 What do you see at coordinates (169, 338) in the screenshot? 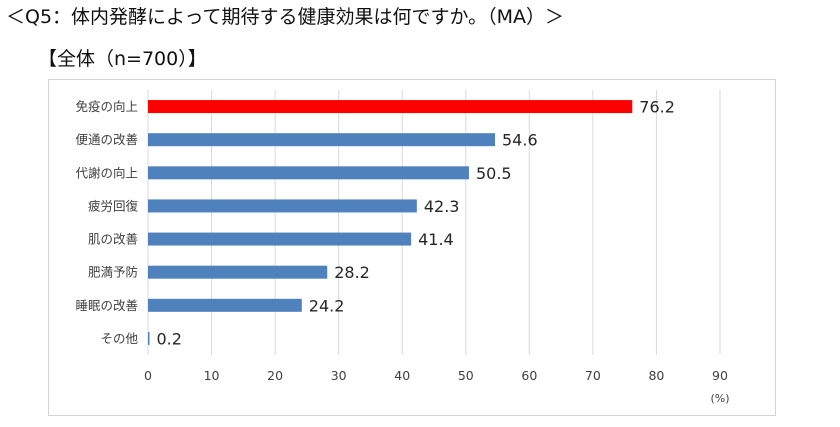
I see `data-label: 0.2` at bounding box center [169, 338].